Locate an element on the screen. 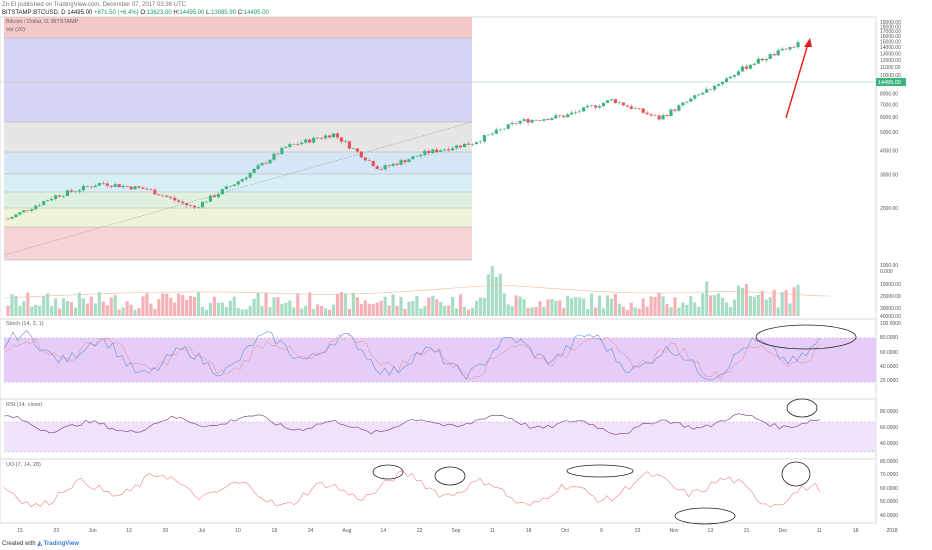 This screenshot has width=932, height=550. price-tick-label: 17000.00 is located at coordinates (890, 32).